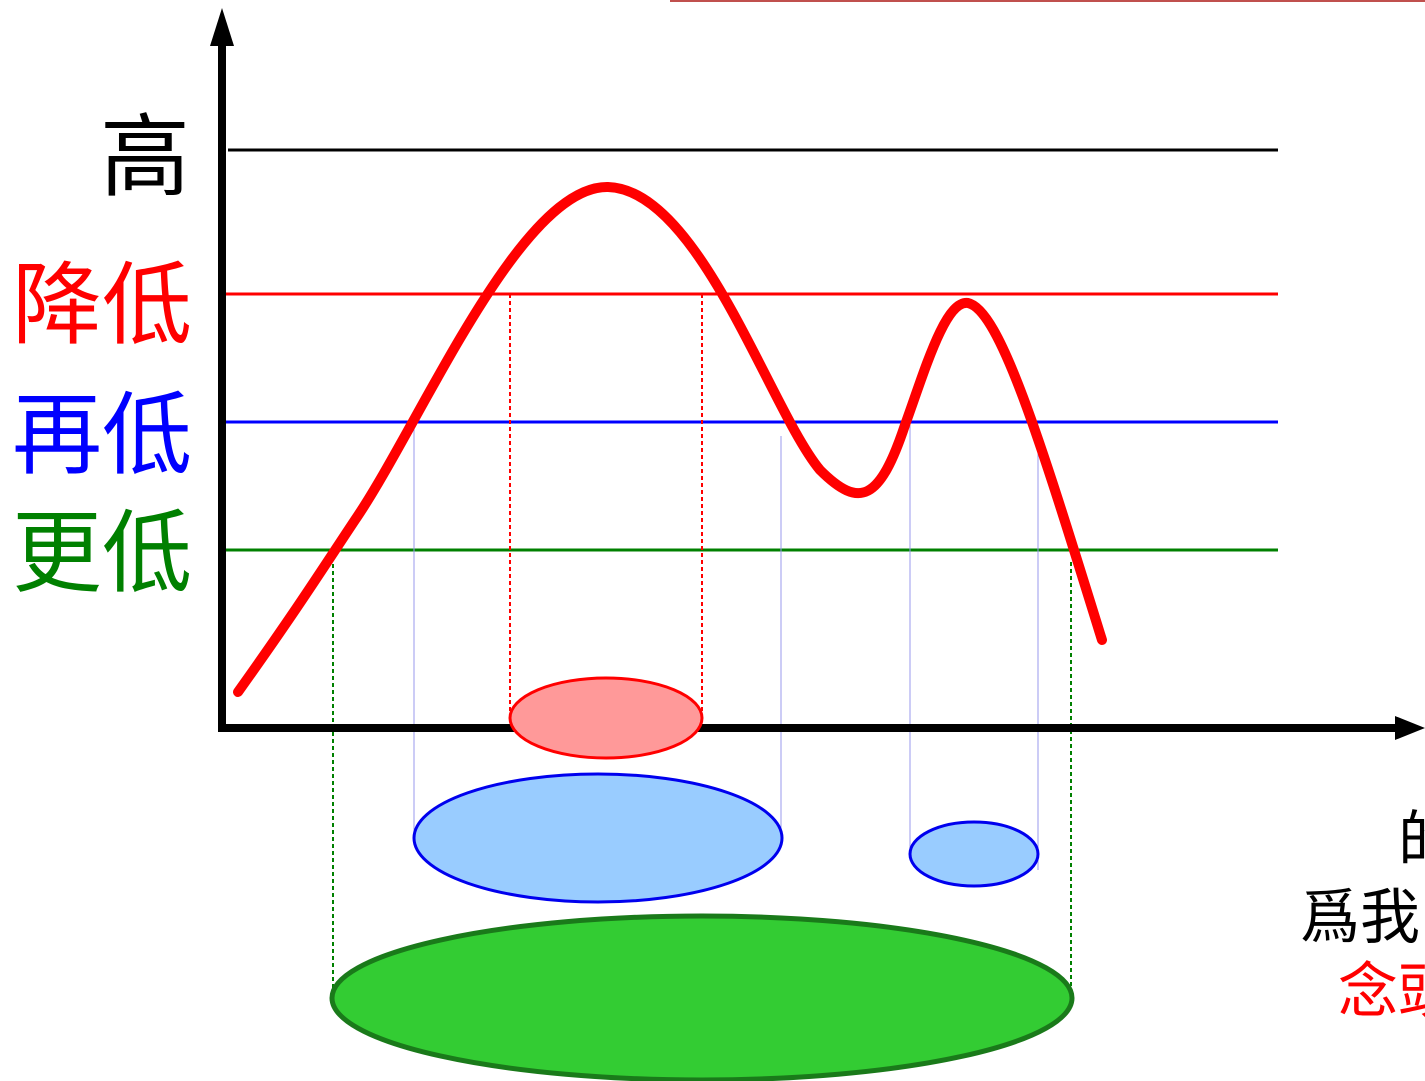  What do you see at coordinates (606, 718) in the screenshot?
I see `red-ellipse` at bounding box center [606, 718].